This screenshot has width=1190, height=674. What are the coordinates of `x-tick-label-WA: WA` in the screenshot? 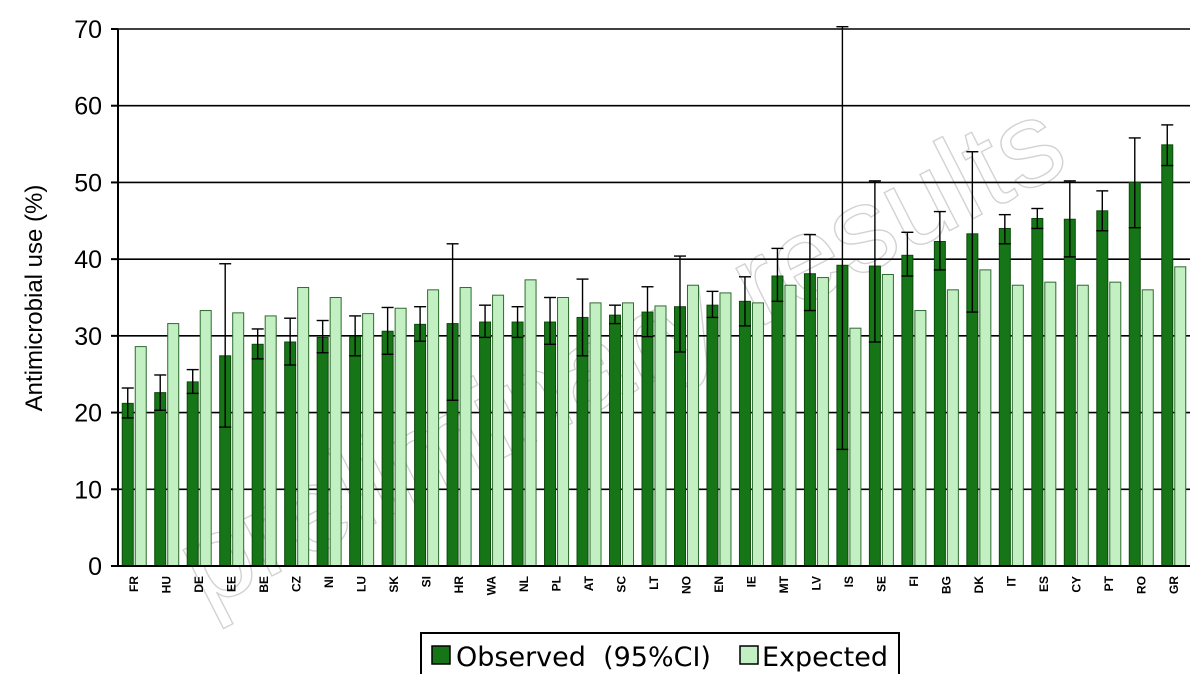 It's located at (492, 586).